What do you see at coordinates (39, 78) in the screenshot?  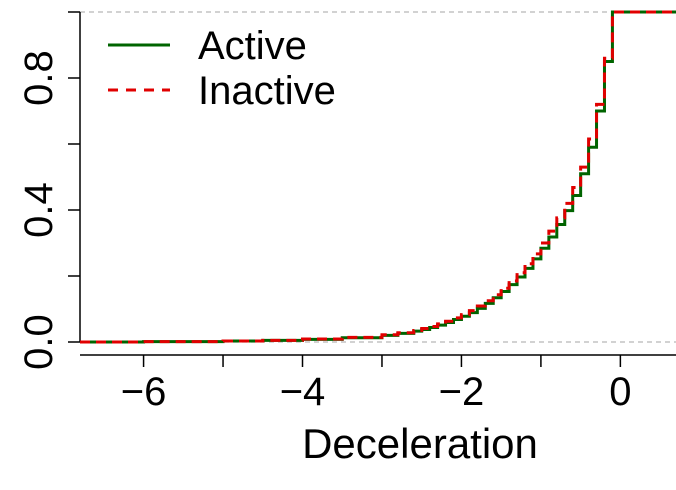 I see `y-tick-label: 0.8` at bounding box center [39, 78].